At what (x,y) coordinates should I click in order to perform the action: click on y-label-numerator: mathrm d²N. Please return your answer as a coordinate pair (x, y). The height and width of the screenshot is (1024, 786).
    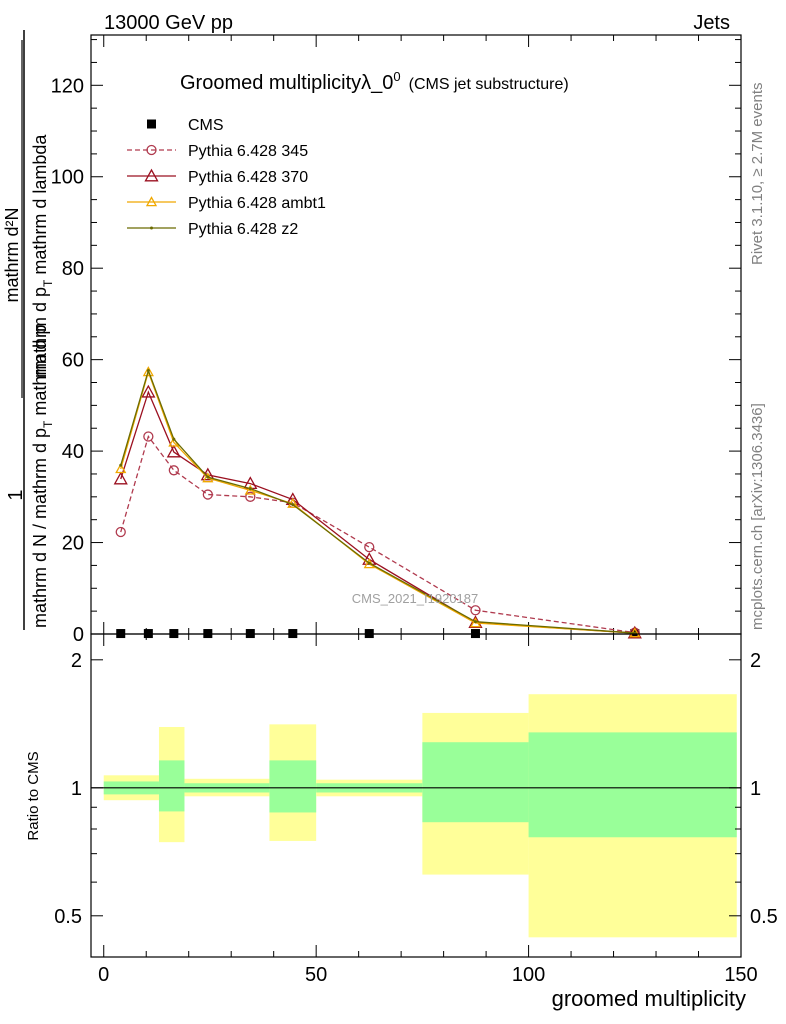
    Looking at the image, I should click on (12, 254).